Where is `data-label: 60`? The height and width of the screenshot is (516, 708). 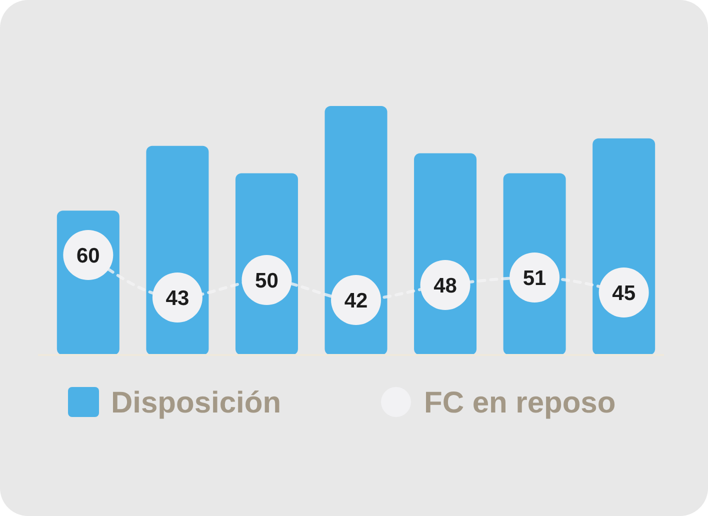 data-label: 60 is located at coordinates (88, 256).